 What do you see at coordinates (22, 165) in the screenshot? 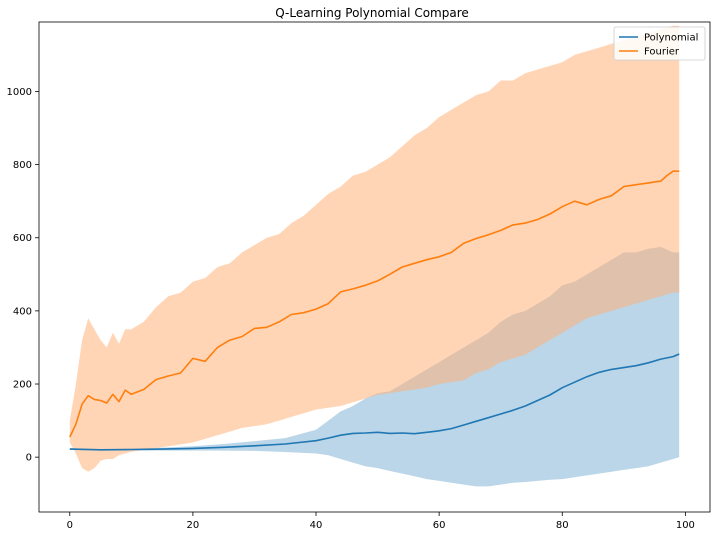
I see `y-tick-label: 800` at bounding box center [22, 165].